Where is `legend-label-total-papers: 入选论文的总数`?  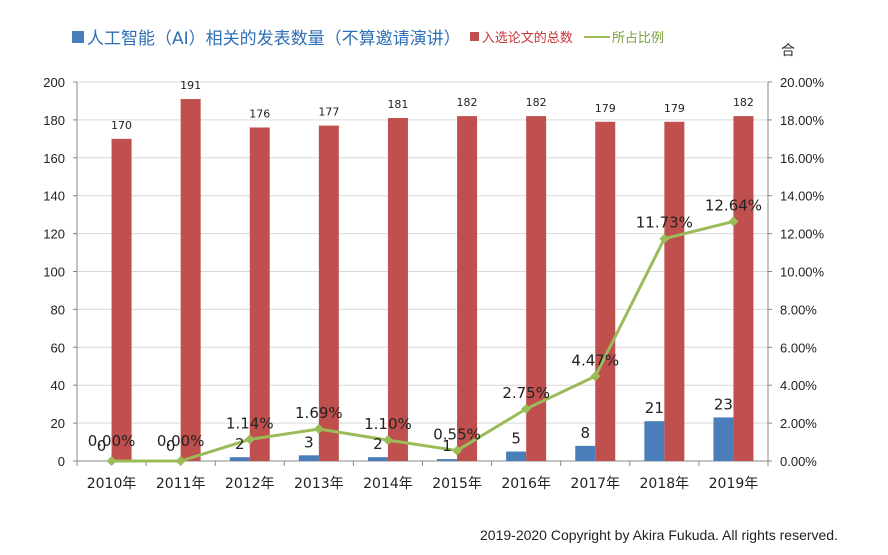
legend-label-total-papers: 入选论文的总数 is located at coordinates (527, 38).